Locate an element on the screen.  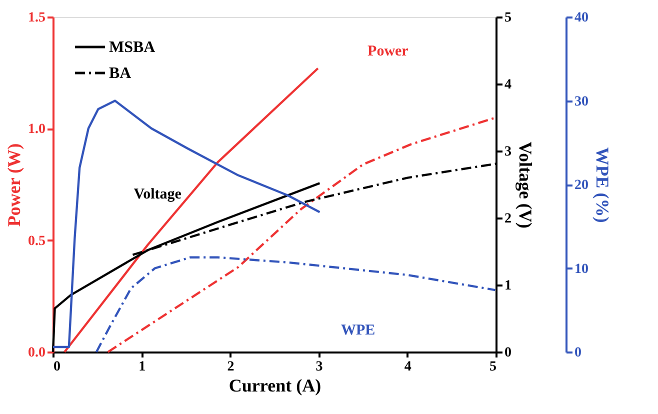
y-tick-label: 1.5 is located at coordinates (37, 18).